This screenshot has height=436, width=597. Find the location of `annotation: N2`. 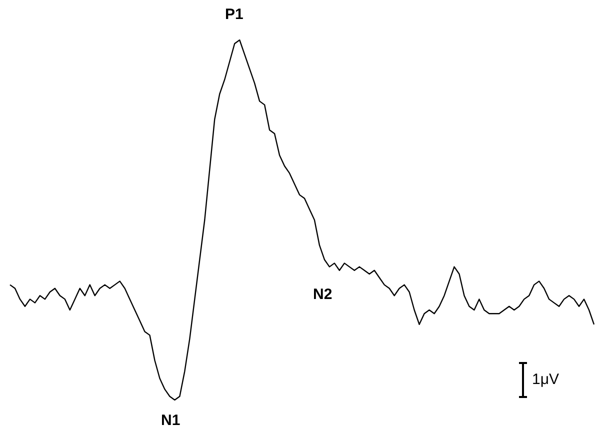

annotation: N2 is located at coordinates (322, 294).